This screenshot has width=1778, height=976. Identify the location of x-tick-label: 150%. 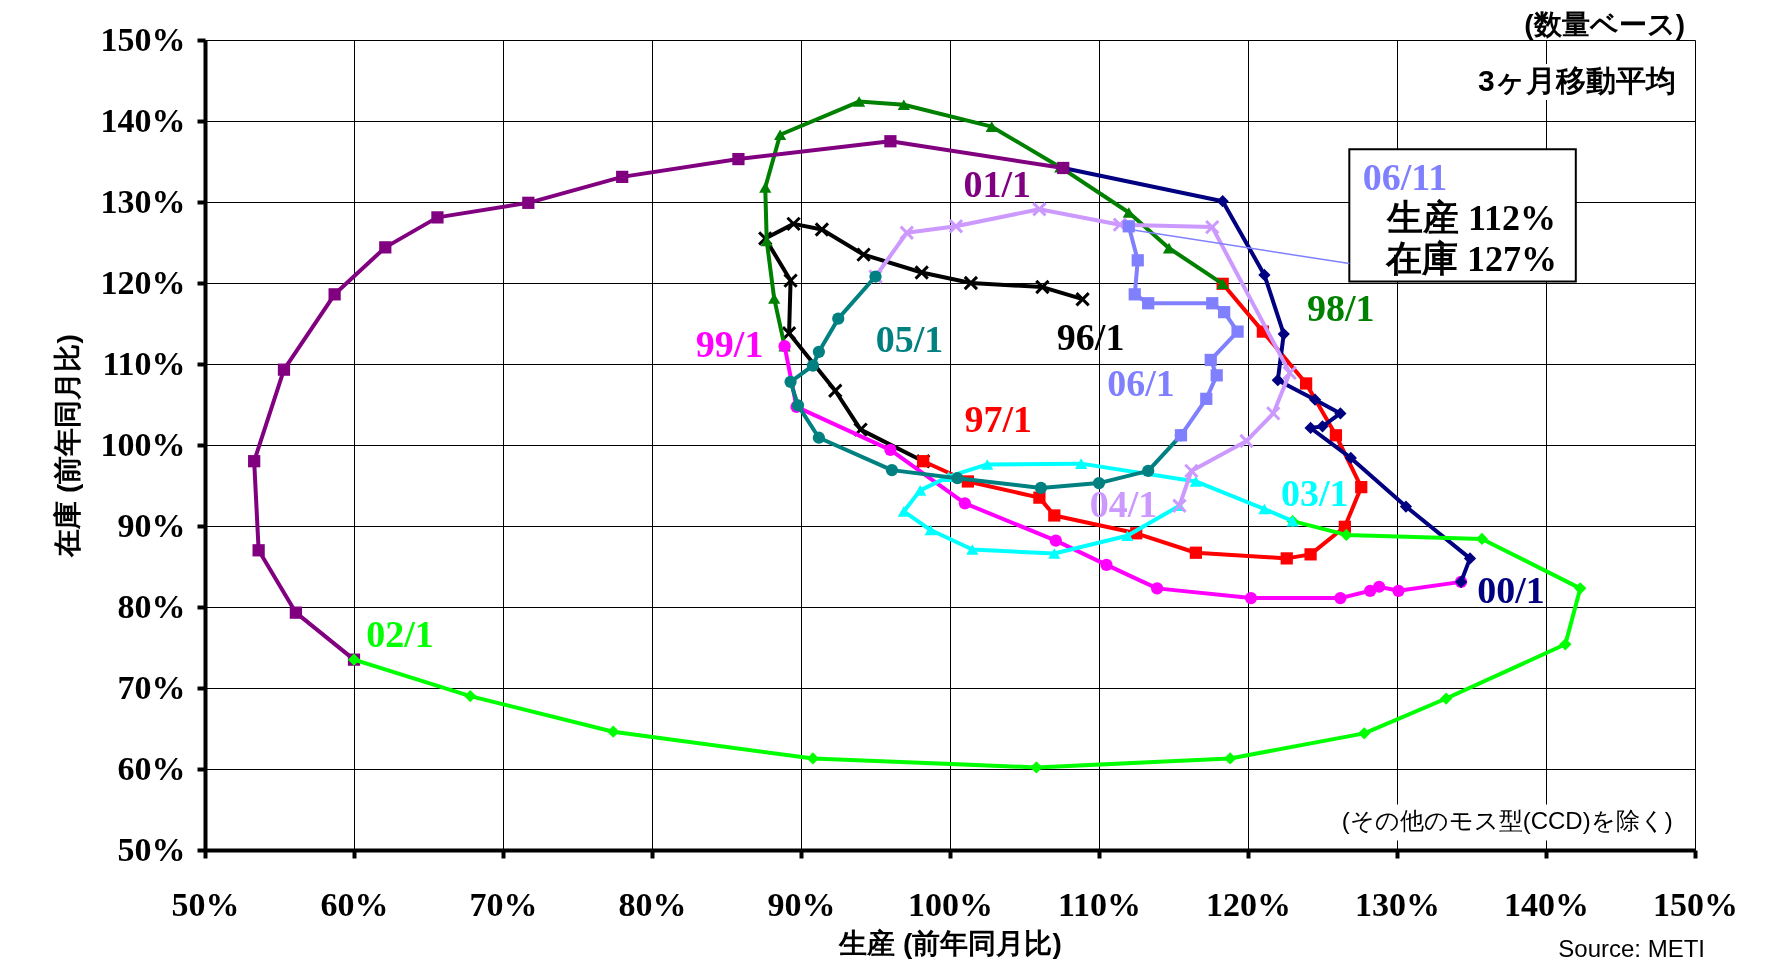
(1695, 904).